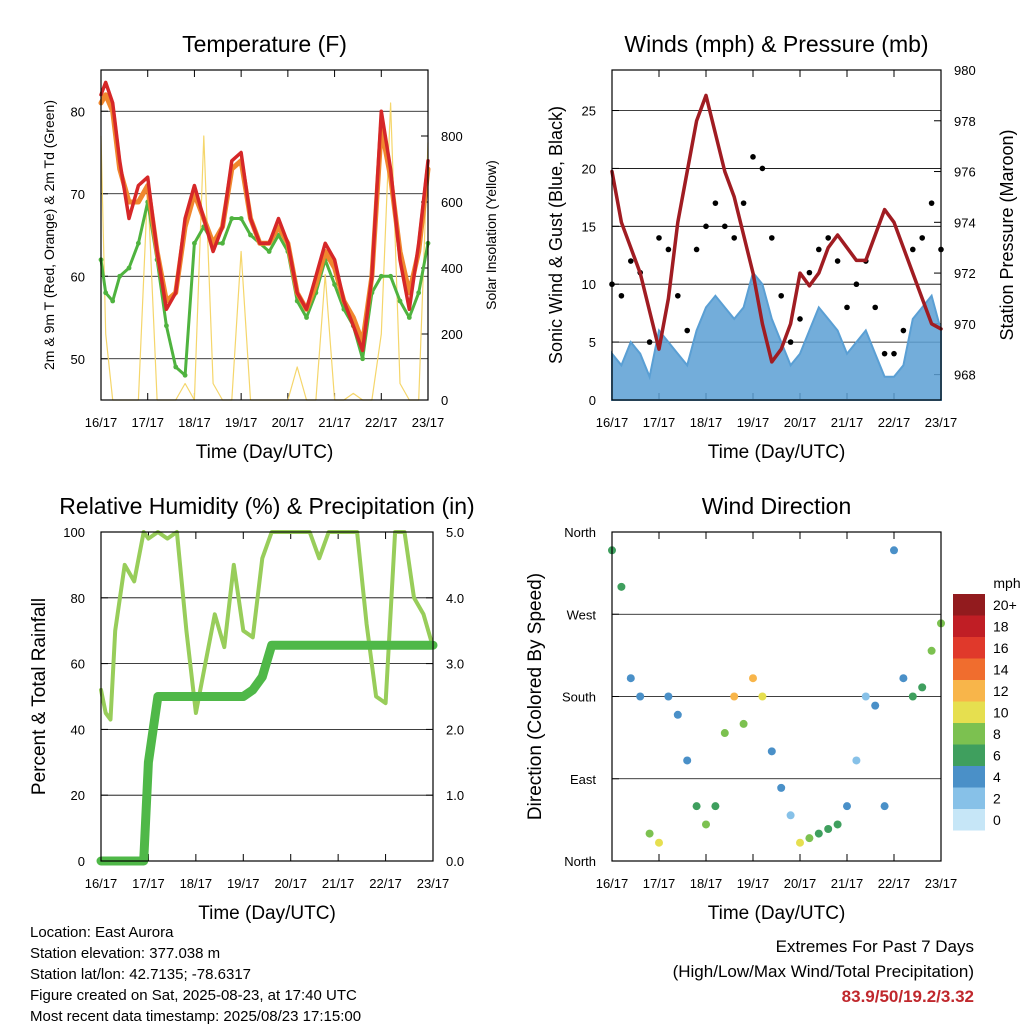 The height and width of the screenshot is (1027, 1024). What do you see at coordinates (241, 422) in the screenshot?
I see `xtick-label-0-3: 19/17` at bounding box center [241, 422].